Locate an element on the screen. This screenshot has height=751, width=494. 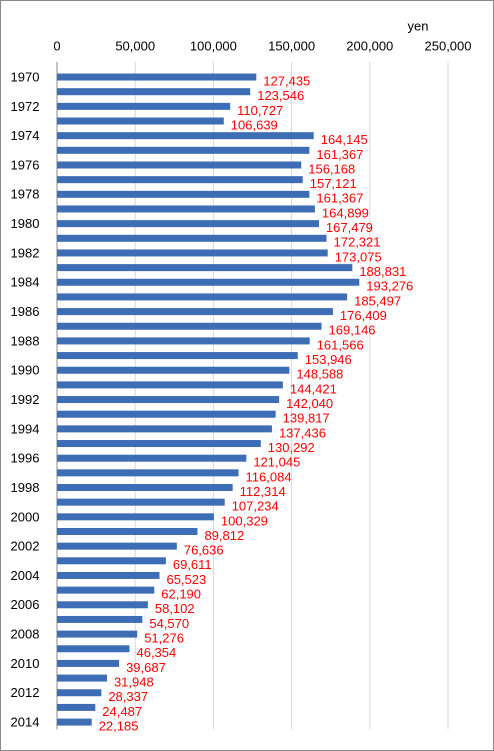
value-label: 172,321 is located at coordinates (357, 242).